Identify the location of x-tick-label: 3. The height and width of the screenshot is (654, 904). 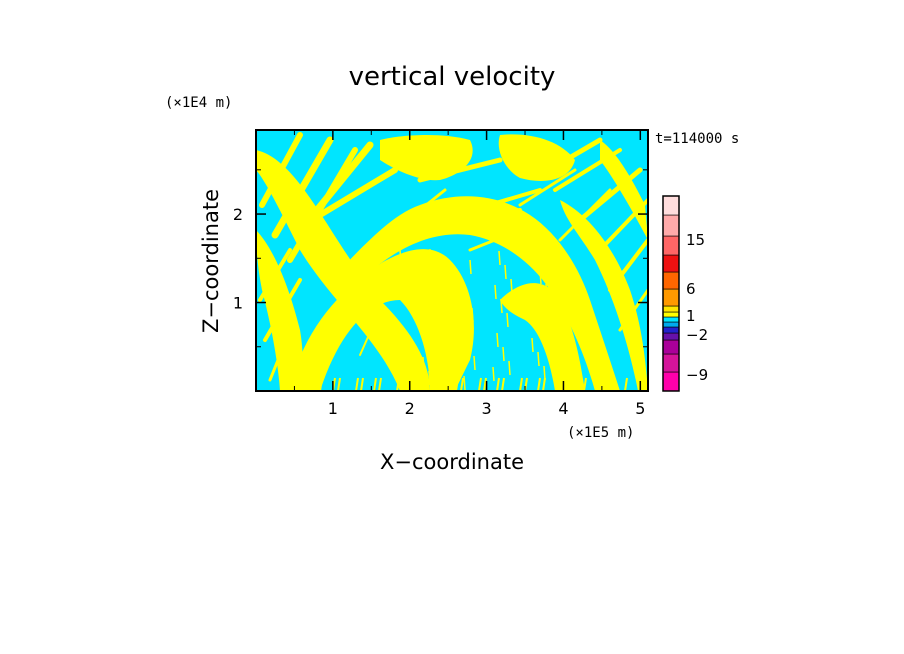
(486, 408).